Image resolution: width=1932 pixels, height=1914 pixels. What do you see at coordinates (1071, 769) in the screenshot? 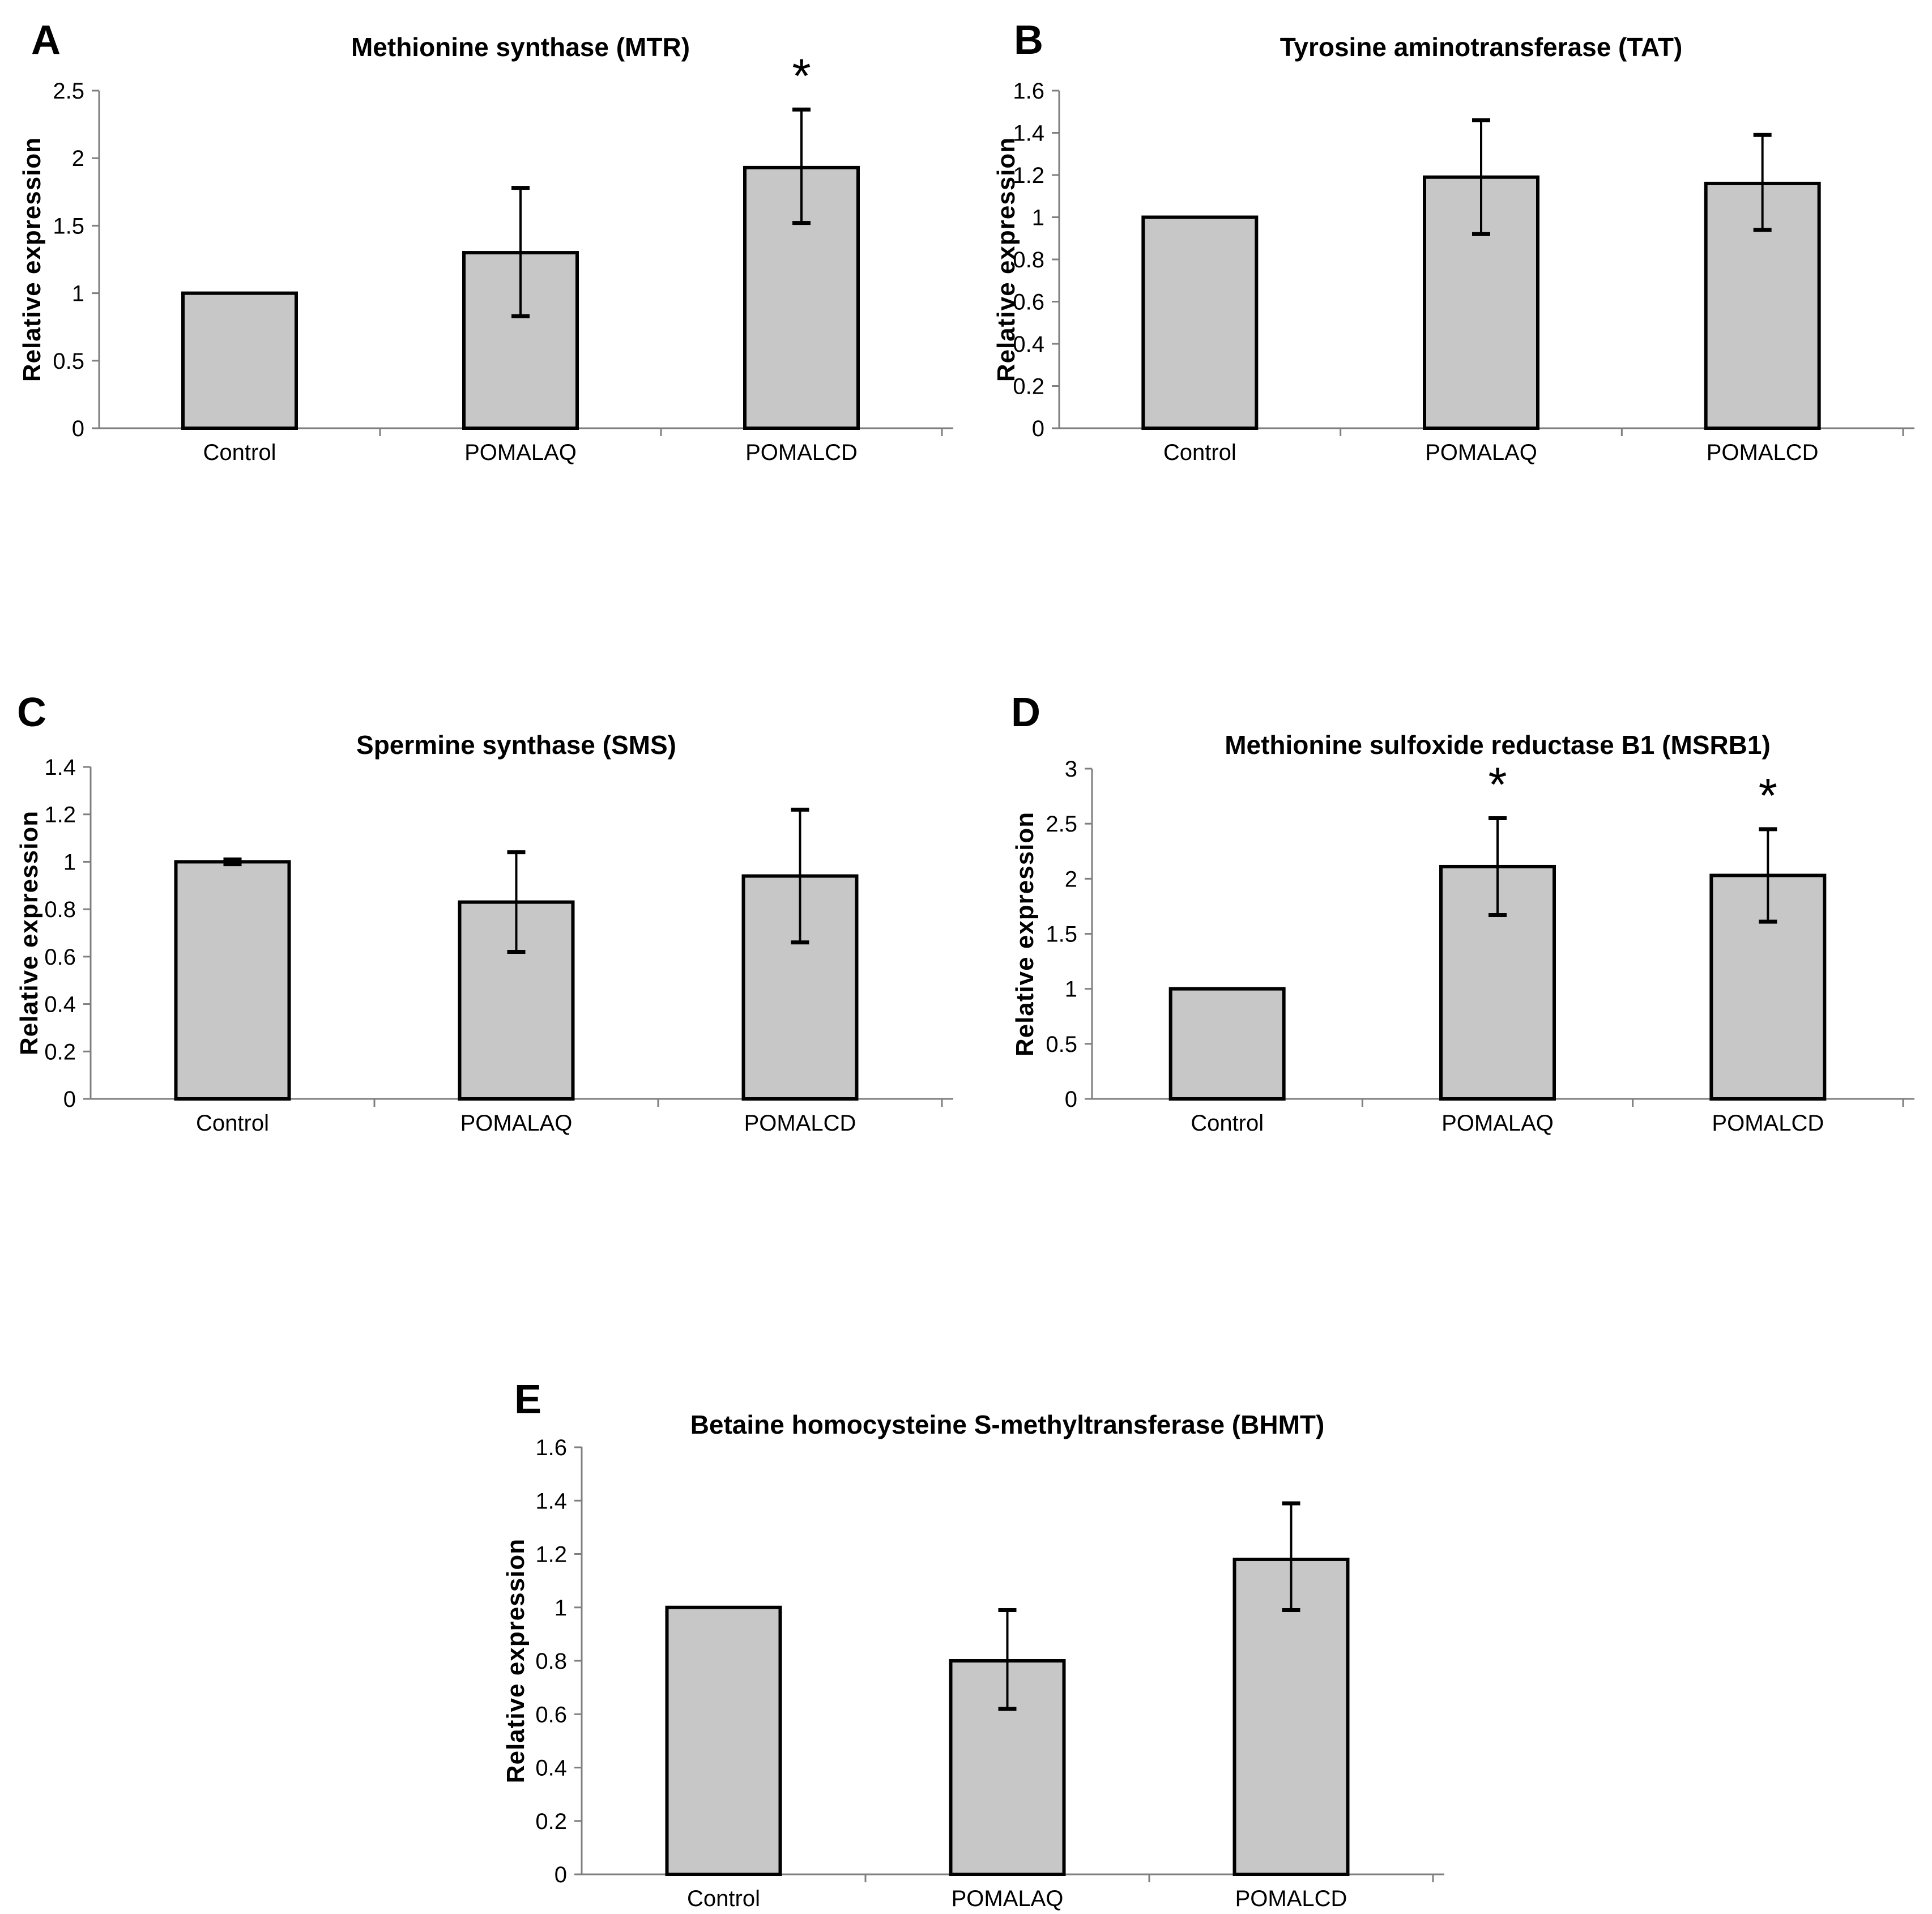
I see `y-tick-label: 3` at bounding box center [1071, 769].